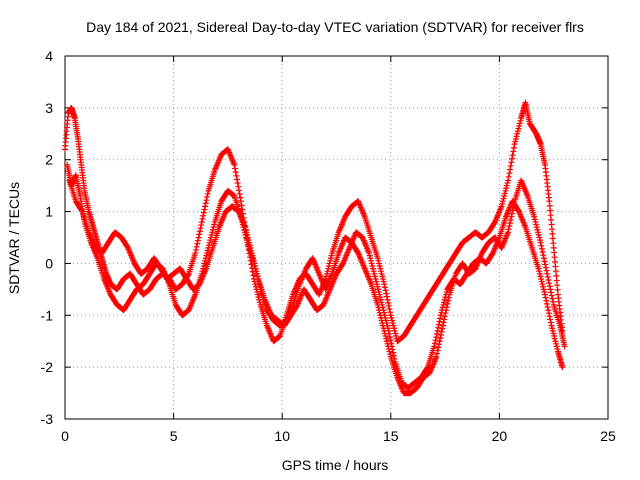 The width and height of the screenshot is (640, 480). I want to click on x-tick-label: 5, so click(174, 436).